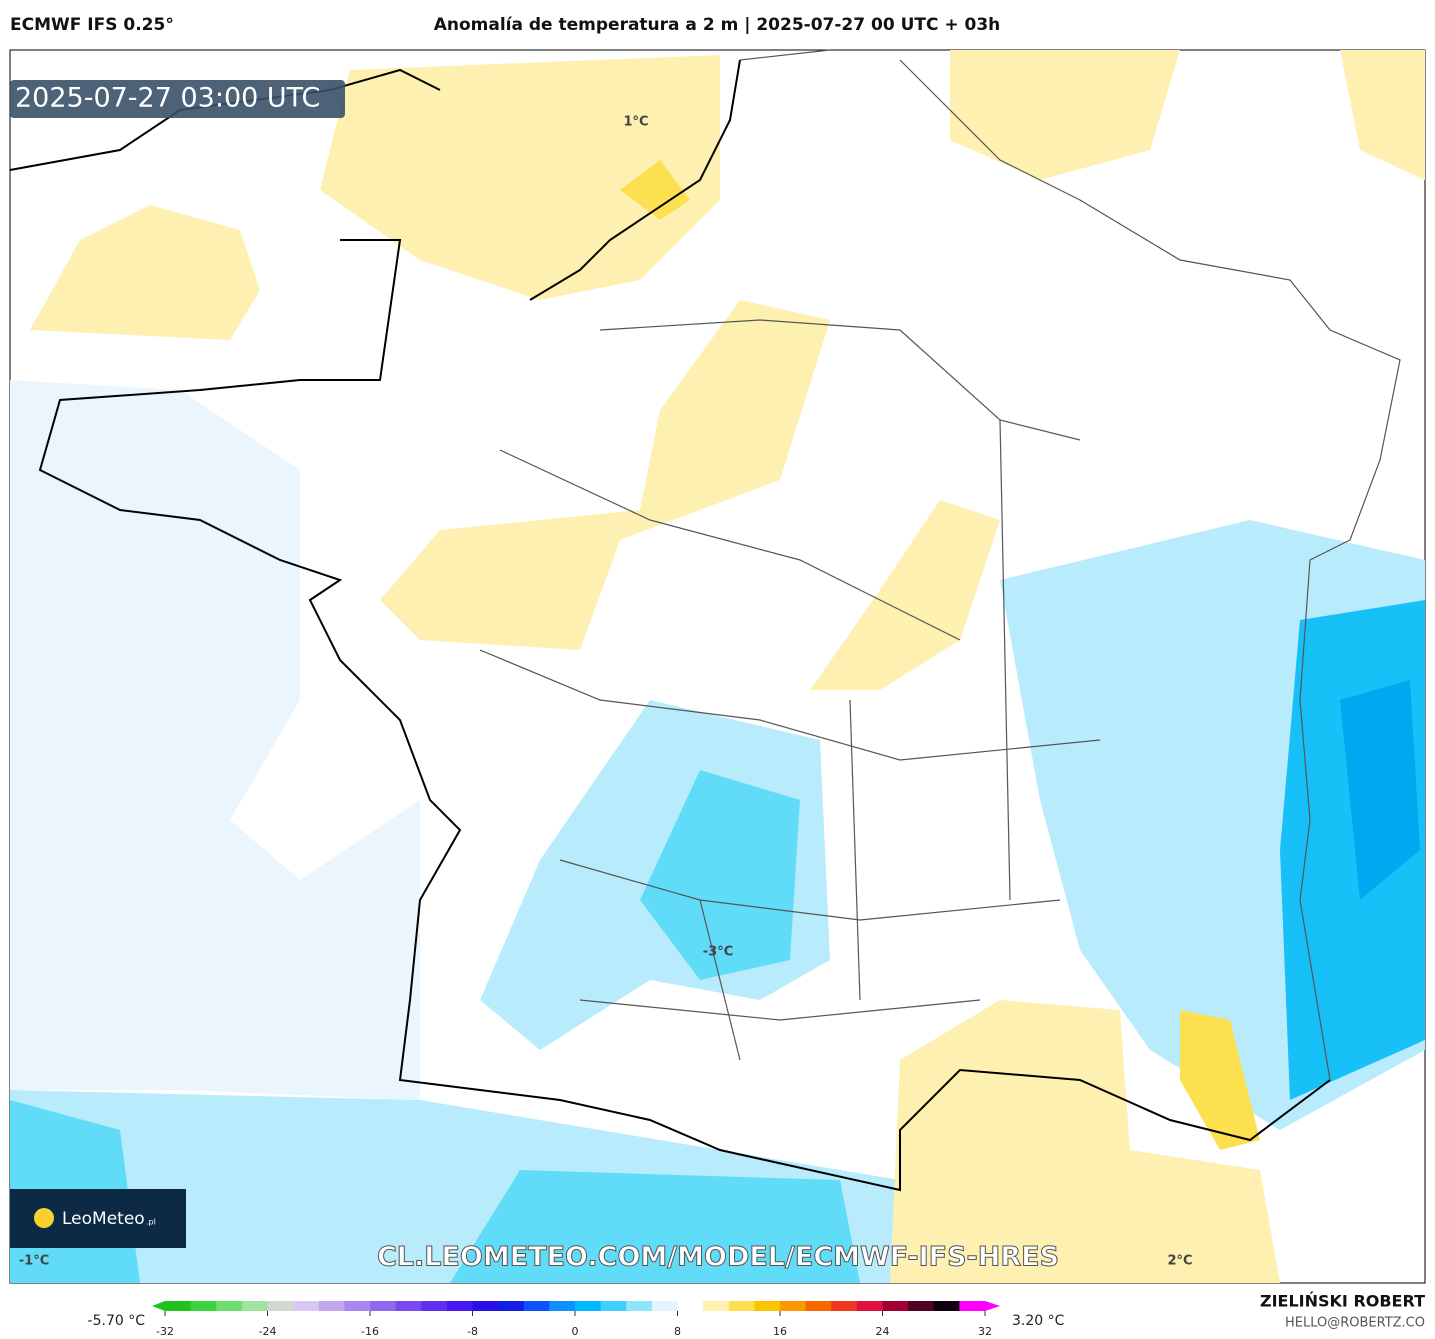 The width and height of the screenshot is (1435, 1339). Describe the element at coordinates (1179, 1261) in the screenshot. I see `contour-label: 2°C` at that location.